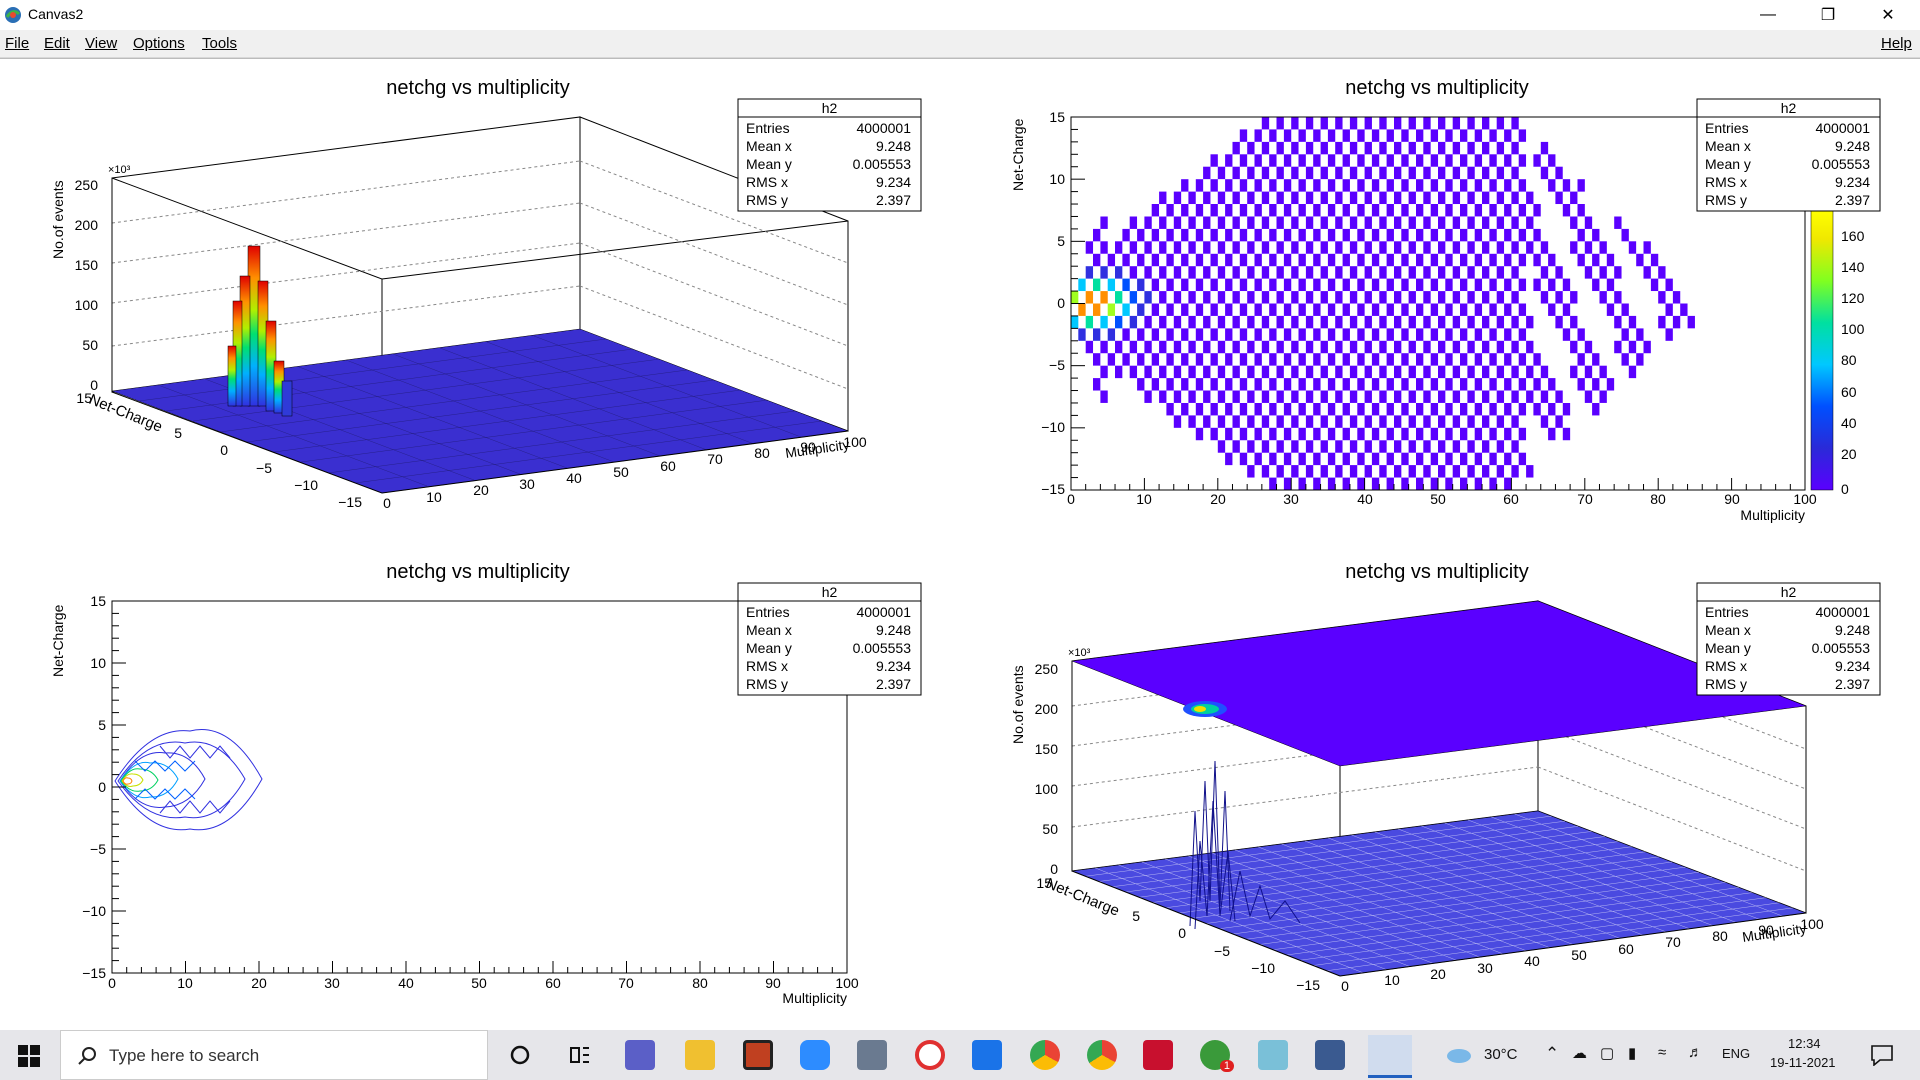 The width and height of the screenshot is (1920, 1080). I want to click on display-icon: ▢, so click(1607, 1053).